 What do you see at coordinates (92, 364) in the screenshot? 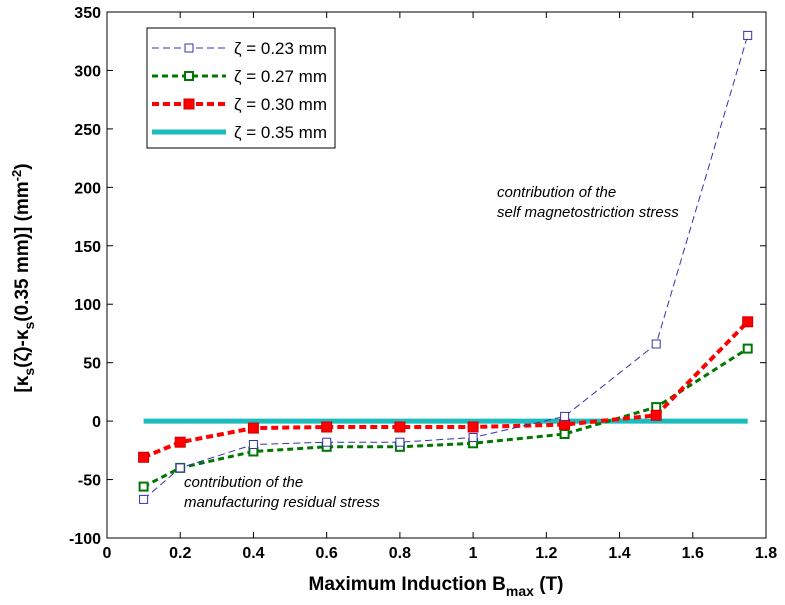
I see `y-tick-label: 50` at bounding box center [92, 364].